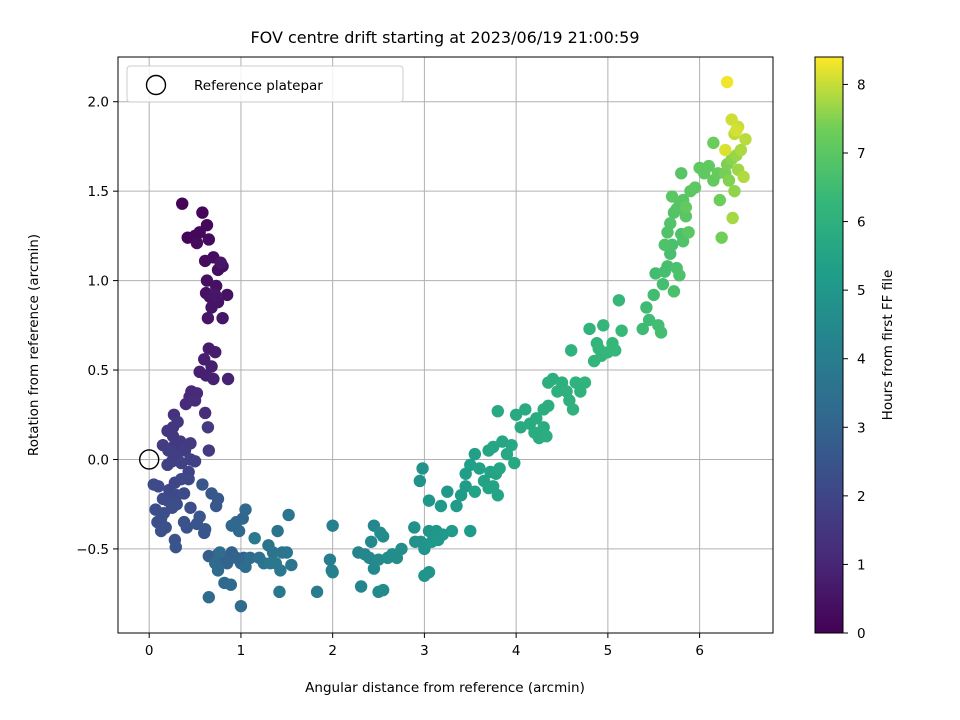 The height and width of the screenshot is (720, 960). I want to click on y-tick-label: 0.5, so click(98, 371).